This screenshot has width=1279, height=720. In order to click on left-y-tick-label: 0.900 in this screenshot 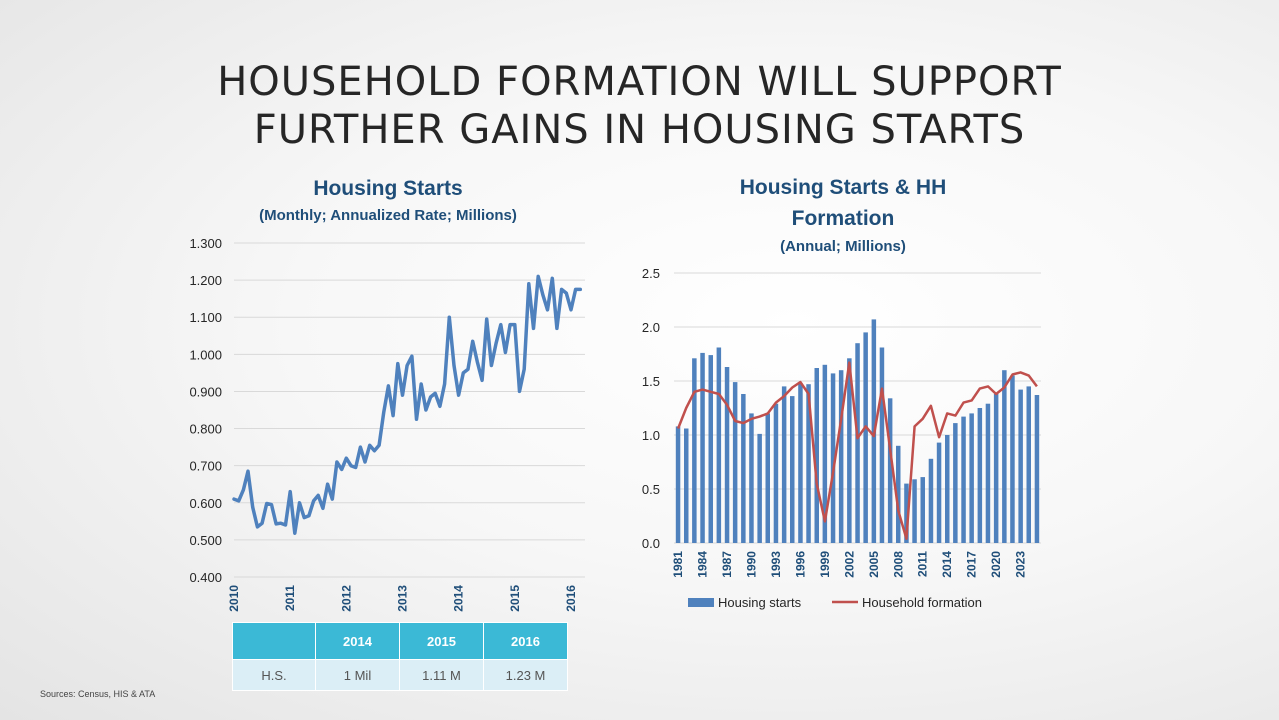, I will do `click(205, 391)`.